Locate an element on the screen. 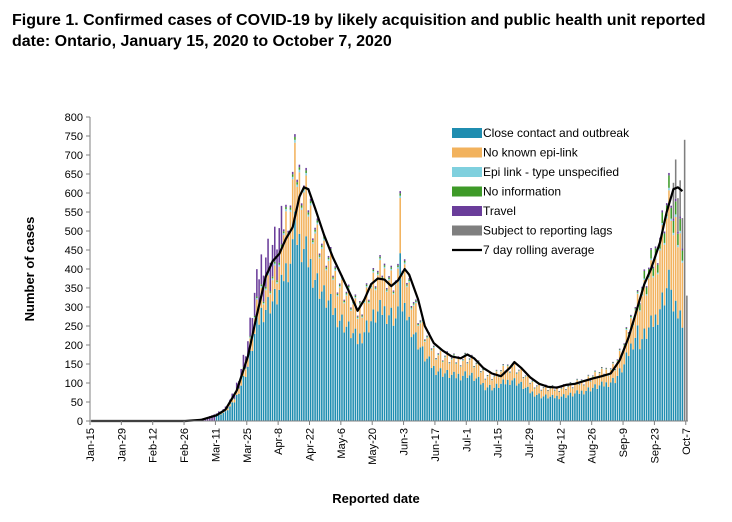  bar-segment-reporting_lags is located at coordinates (680, 198).